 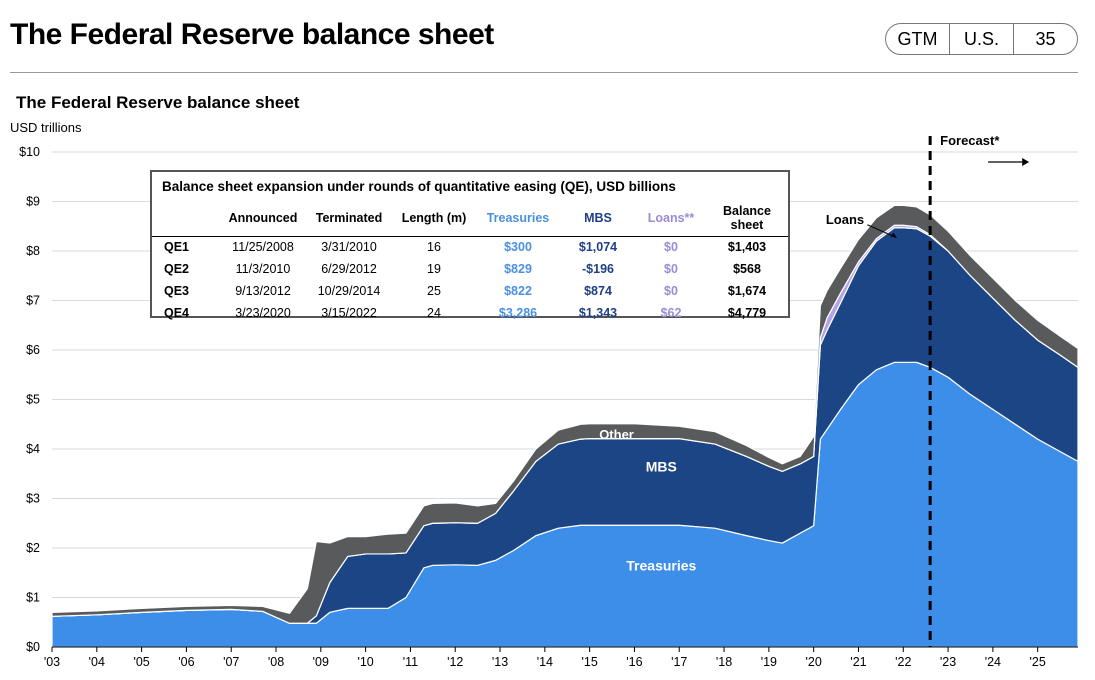 I want to click on loans-pointer-head, so click(x=893, y=235).